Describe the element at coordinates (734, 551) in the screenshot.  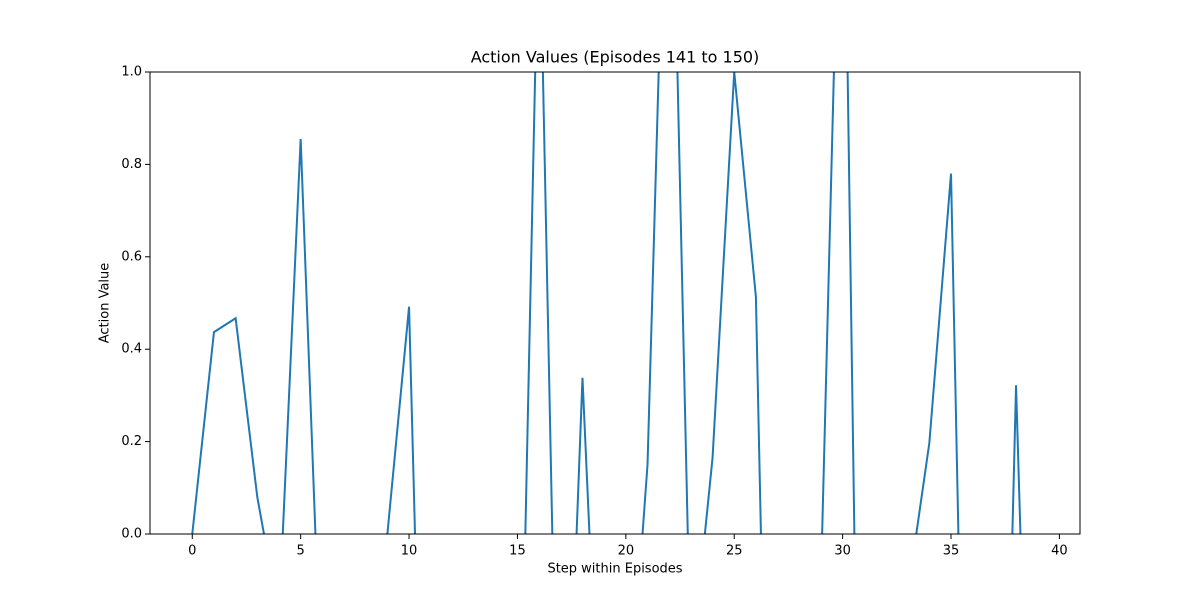
I see `x-tick-label: 25` at that location.